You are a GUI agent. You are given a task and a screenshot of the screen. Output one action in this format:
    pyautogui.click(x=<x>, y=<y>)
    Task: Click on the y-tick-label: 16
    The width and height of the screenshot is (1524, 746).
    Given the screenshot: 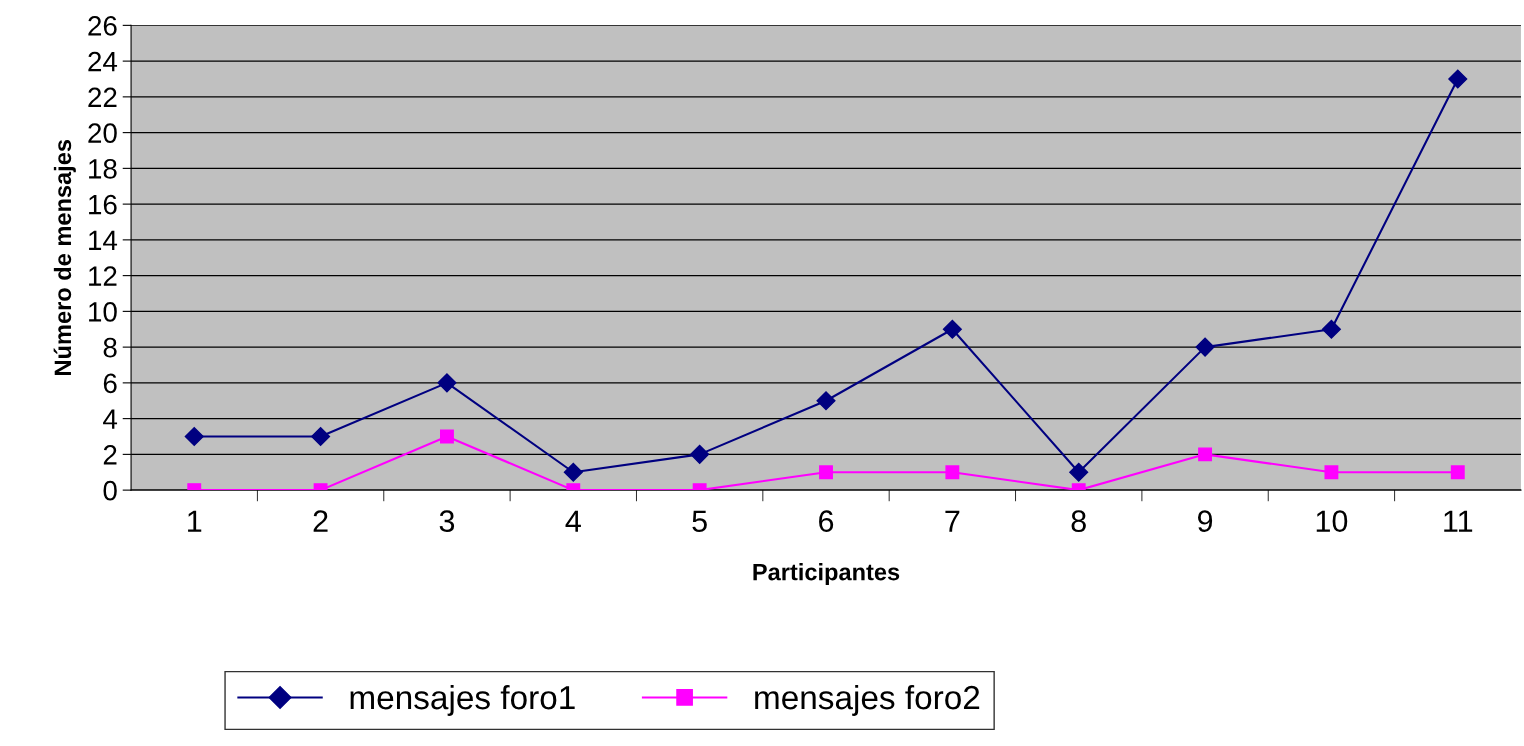 What is the action you would take?
    pyautogui.click(x=103, y=204)
    